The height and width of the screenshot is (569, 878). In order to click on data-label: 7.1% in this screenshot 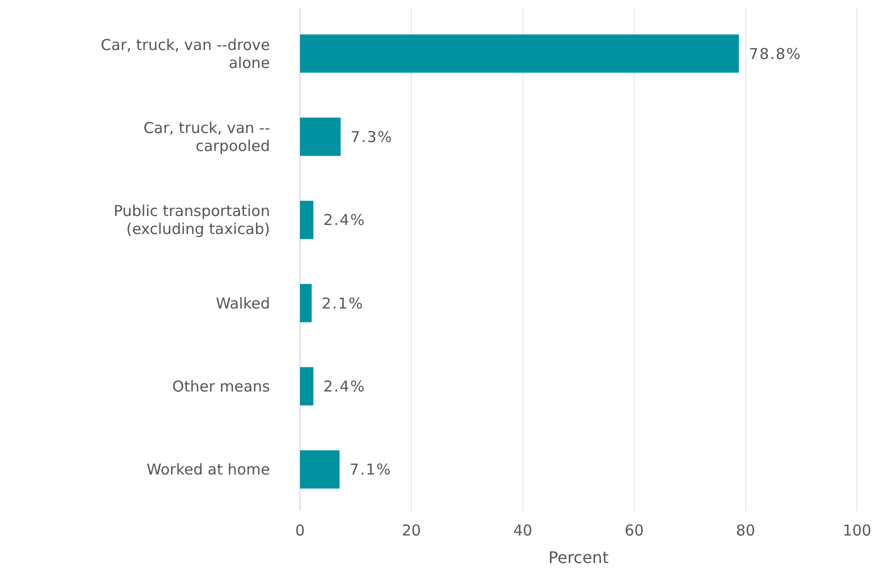, I will do `click(371, 469)`.